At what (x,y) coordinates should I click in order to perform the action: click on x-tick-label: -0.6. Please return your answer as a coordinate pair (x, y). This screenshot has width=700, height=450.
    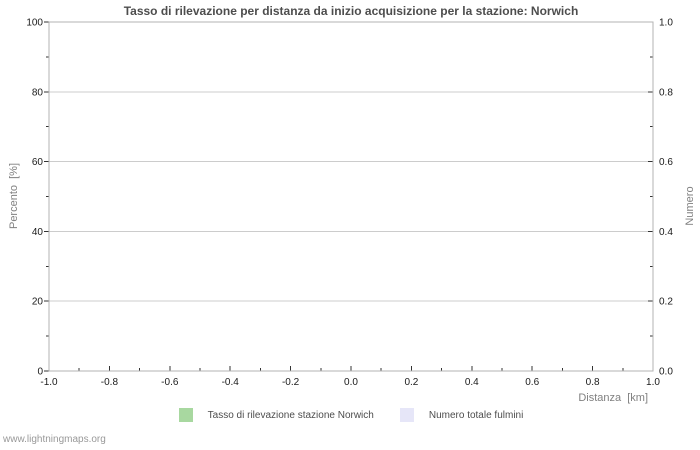
    Looking at the image, I should click on (170, 382).